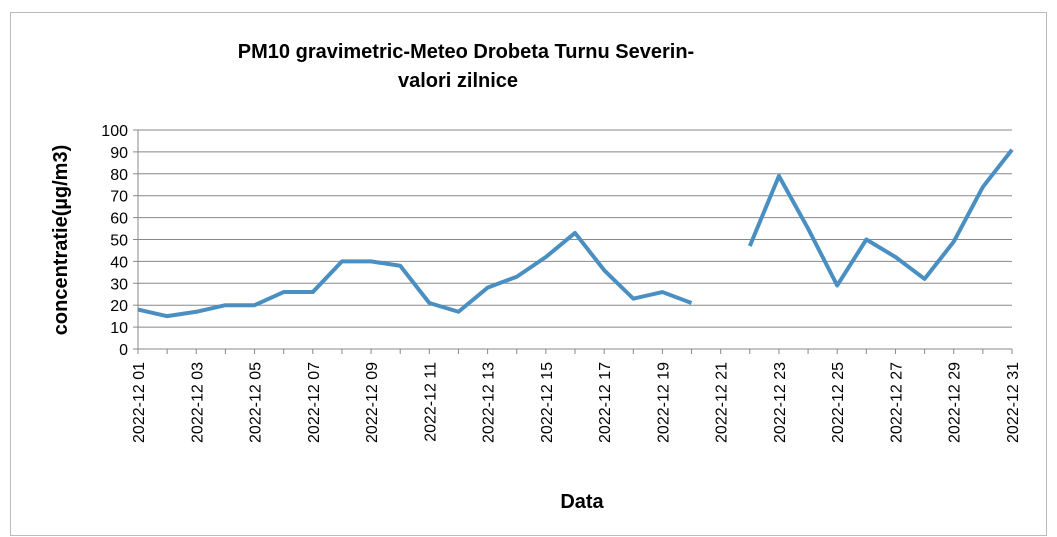 This screenshot has width=1057, height=537. I want to click on x-tick-label: 2022-12 13, so click(489, 402).